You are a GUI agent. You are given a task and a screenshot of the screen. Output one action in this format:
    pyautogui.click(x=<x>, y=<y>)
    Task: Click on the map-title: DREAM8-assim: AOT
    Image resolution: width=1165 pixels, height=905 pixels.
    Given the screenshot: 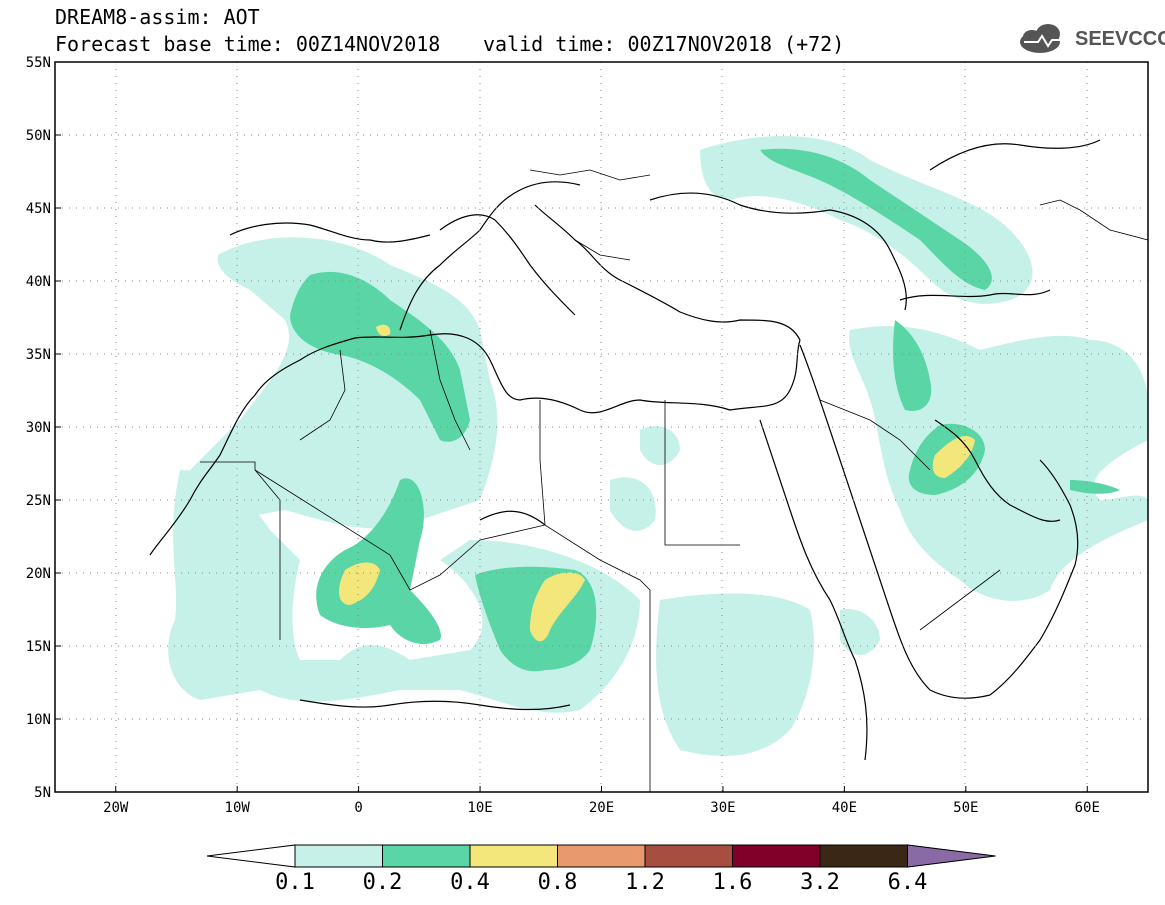 What is the action you would take?
    pyautogui.click(x=157, y=17)
    